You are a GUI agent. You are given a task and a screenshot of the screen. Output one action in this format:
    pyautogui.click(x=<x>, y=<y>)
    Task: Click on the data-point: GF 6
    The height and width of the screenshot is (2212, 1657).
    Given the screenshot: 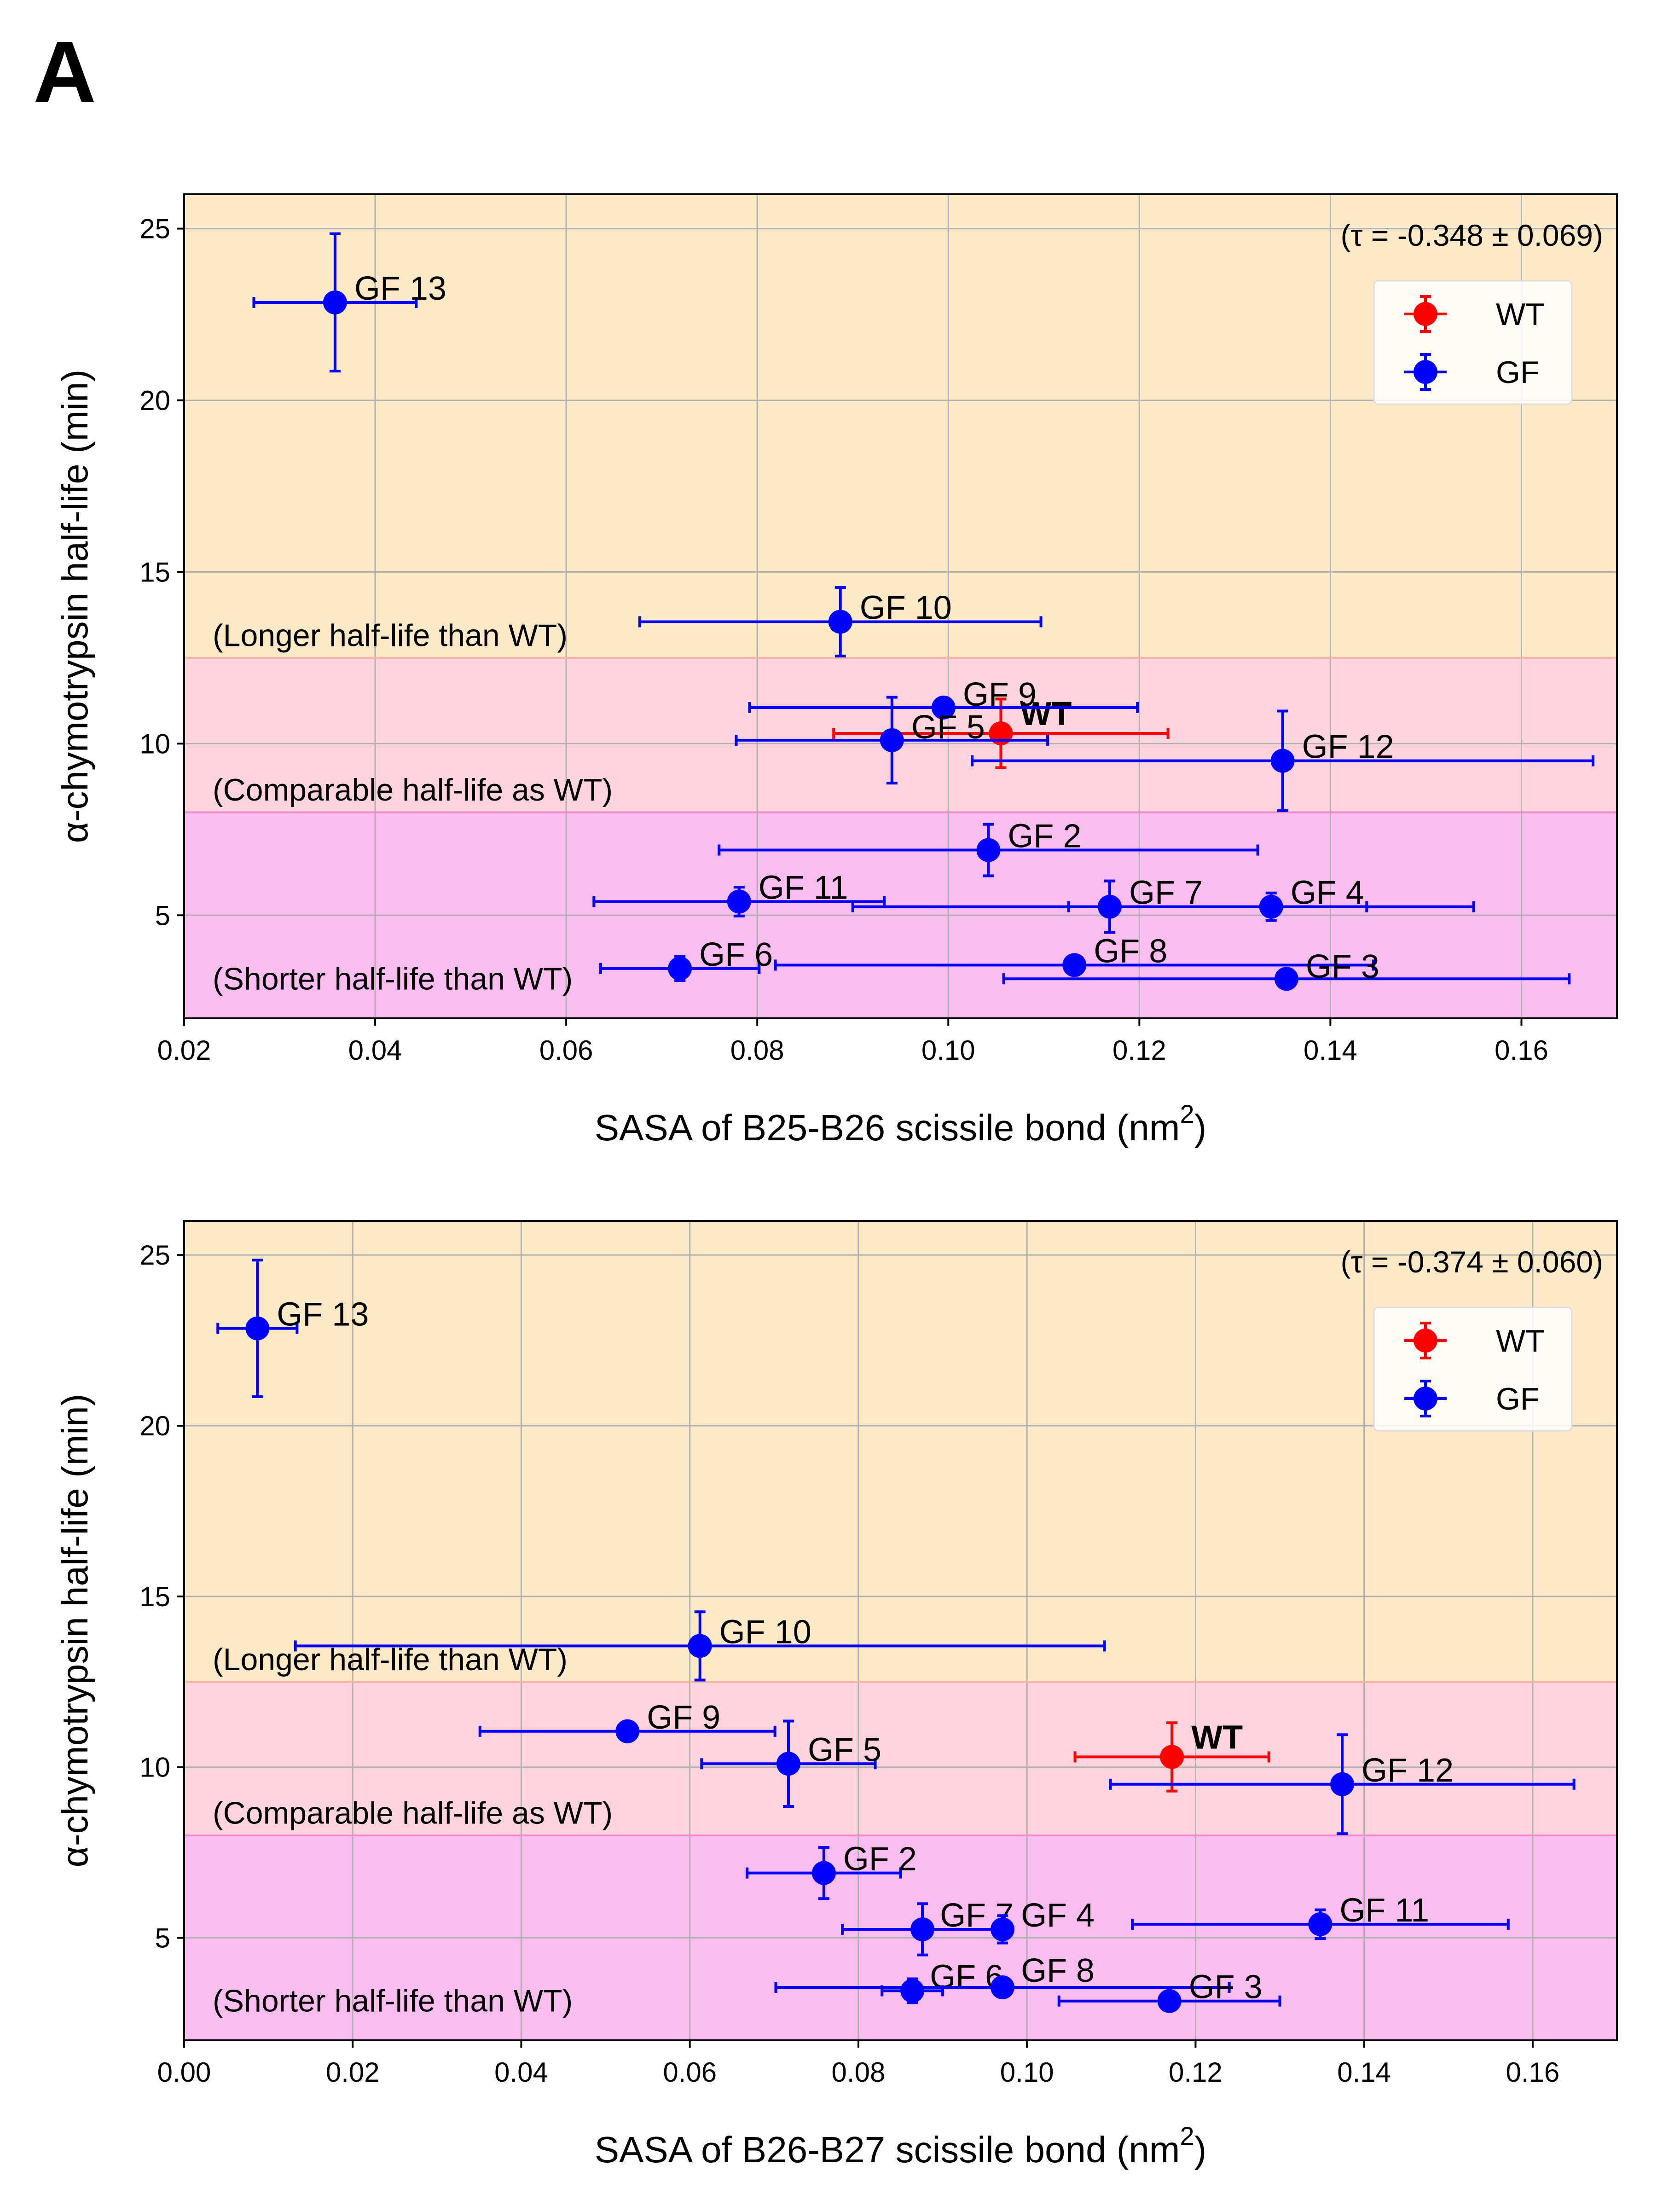 What is the action you would take?
    pyautogui.click(x=686, y=959)
    